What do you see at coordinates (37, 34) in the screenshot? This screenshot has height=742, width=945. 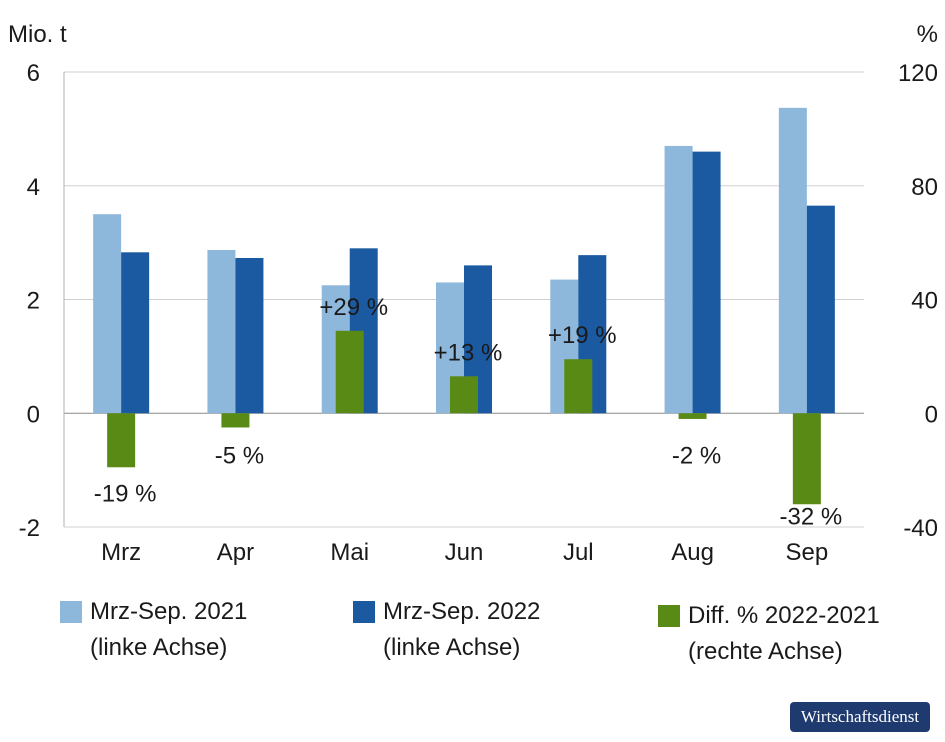 I see `left-axis-unit: Mio. t` at bounding box center [37, 34].